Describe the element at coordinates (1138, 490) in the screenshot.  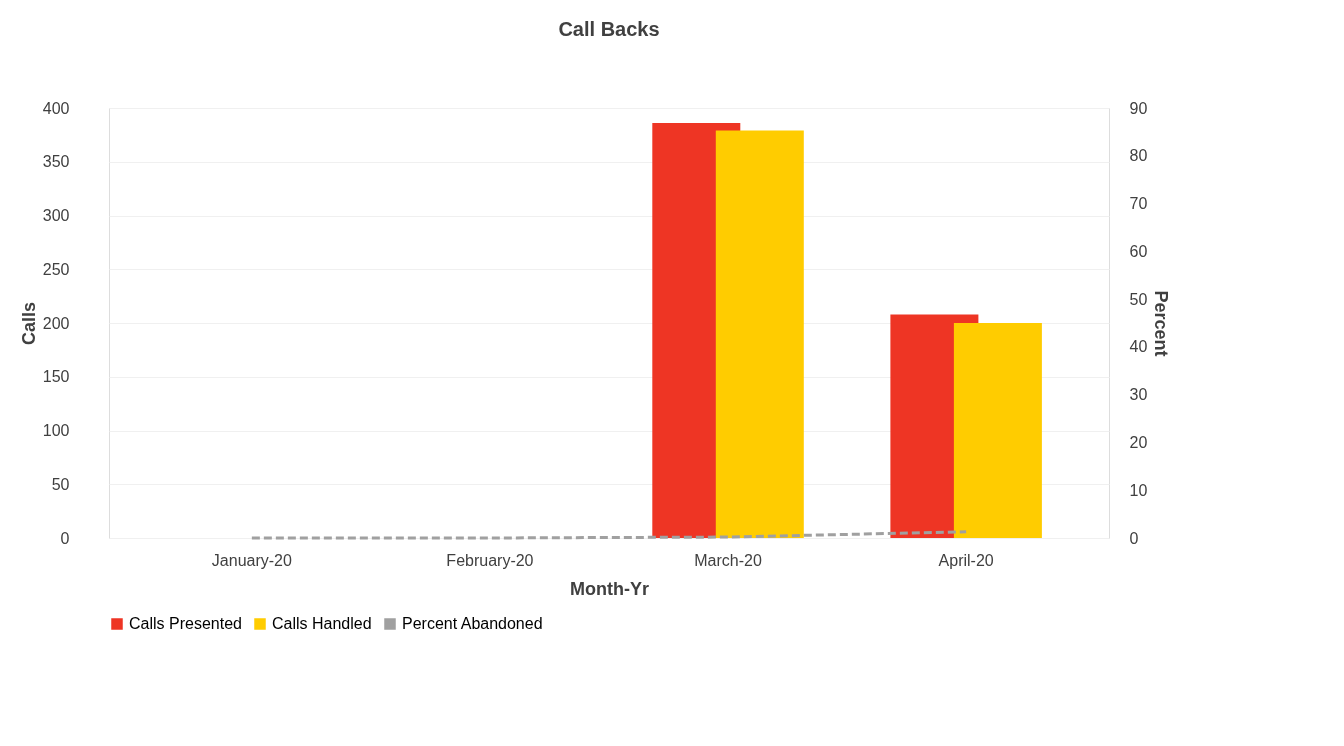
I see `y2-tick-label: 10` at that location.